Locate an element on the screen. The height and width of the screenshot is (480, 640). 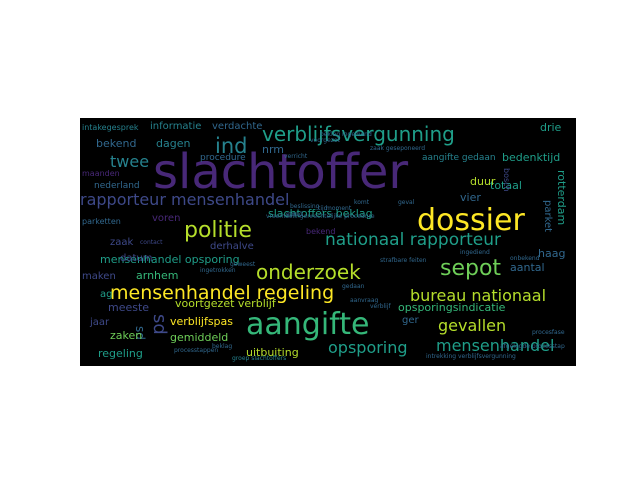
word: nationaal rapporteur is located at coordinates (413, 240).